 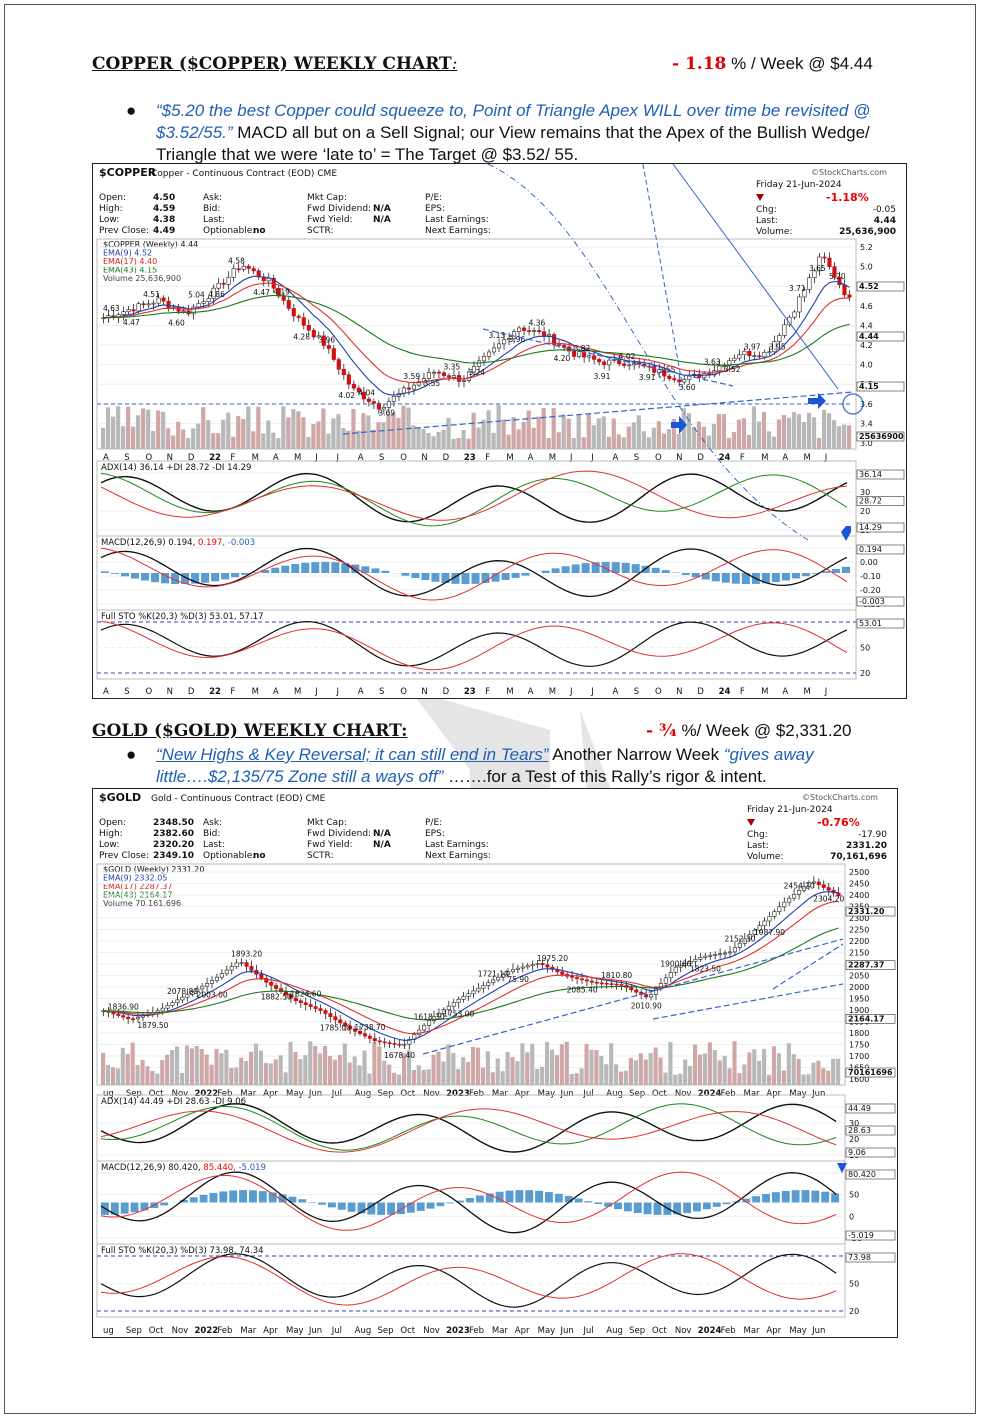 I want to click on price-label: 1721.10, so click(x=493, y=974).